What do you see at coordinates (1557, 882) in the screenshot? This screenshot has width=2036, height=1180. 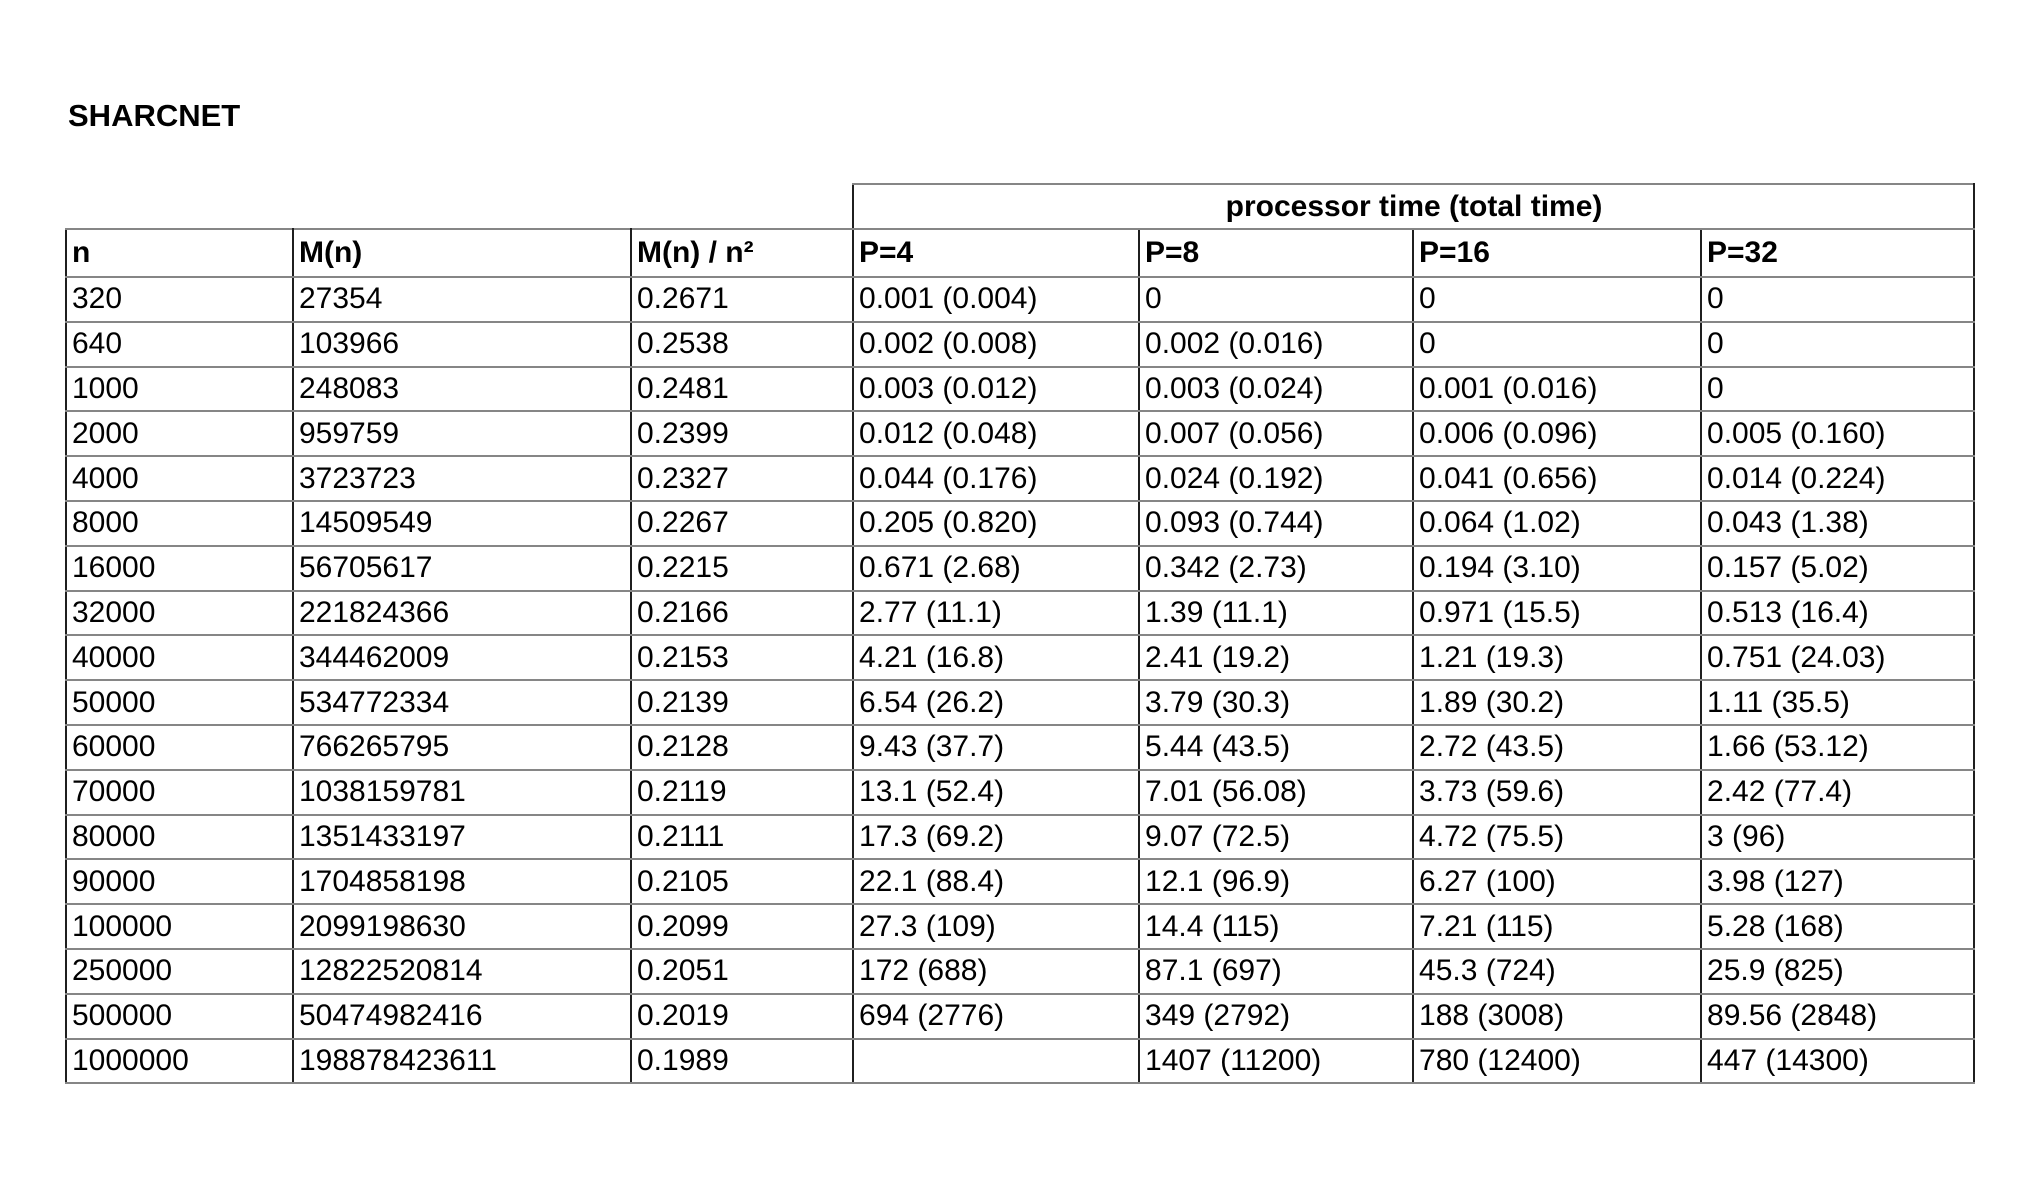 I see `cell: 6.27 (100)` at bounding box center [1557, 882].